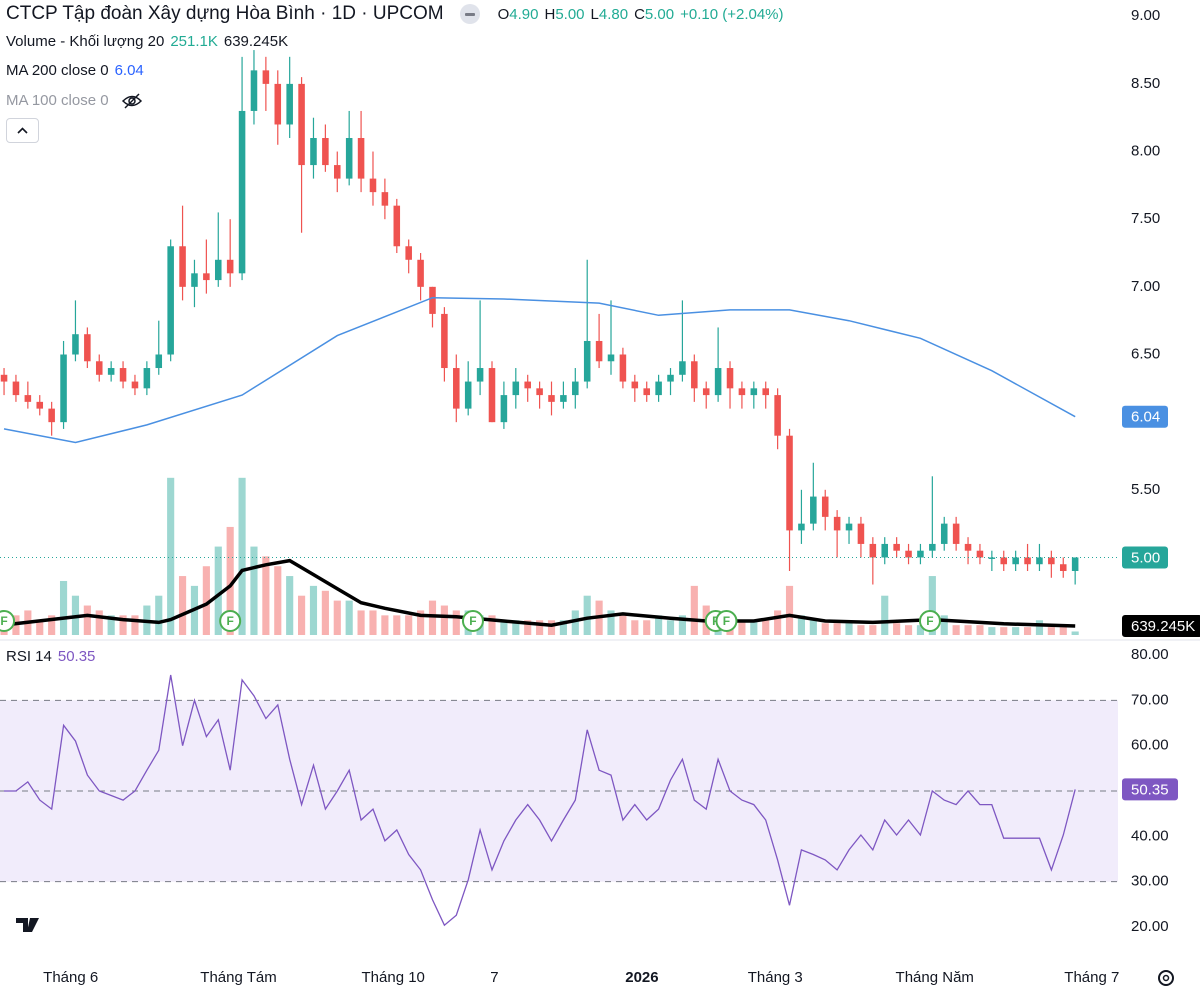  I want to click on ma100-name: MA 100 close 0, so click(57, 100).